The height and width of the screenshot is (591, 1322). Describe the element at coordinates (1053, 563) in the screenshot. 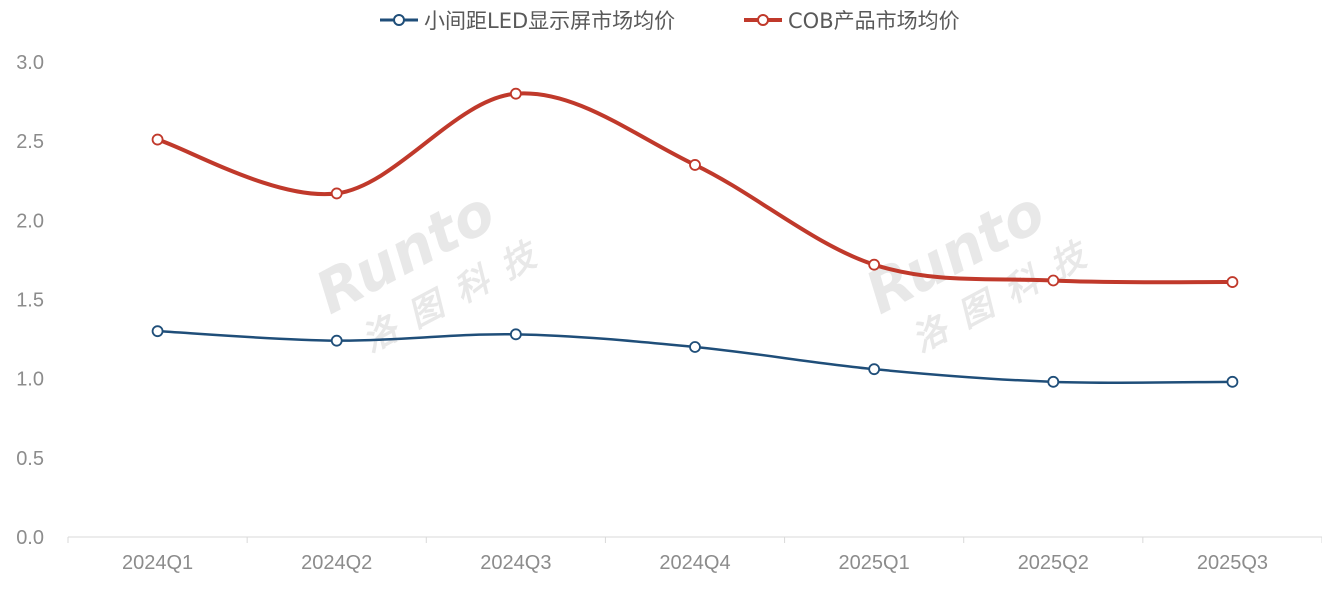

I see `x-tick-label: 2025Q2` at that location.